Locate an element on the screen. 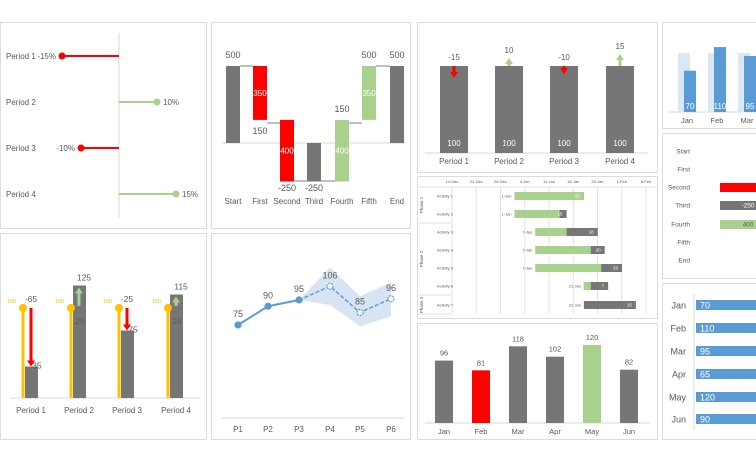  value-label: 82 is located at coordinates (629, 362).